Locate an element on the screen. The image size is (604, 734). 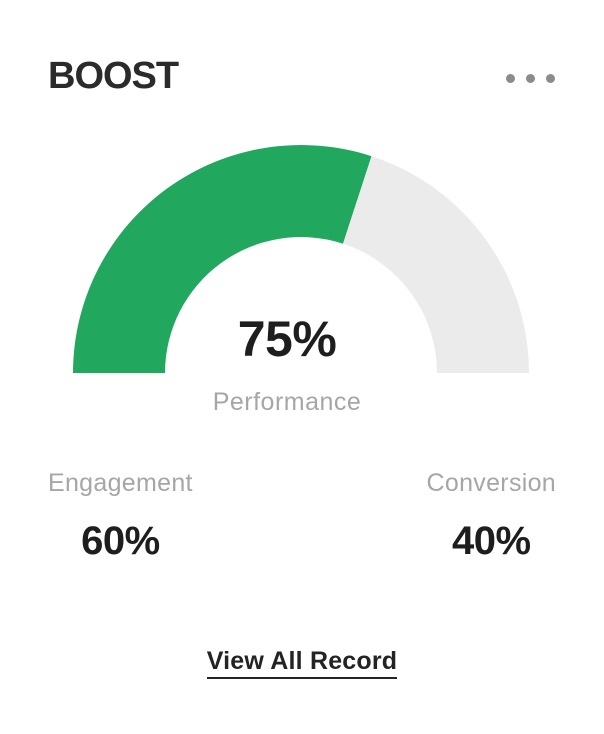
stat-engagement: Engagement 60% is located at coordinates (120, 516).